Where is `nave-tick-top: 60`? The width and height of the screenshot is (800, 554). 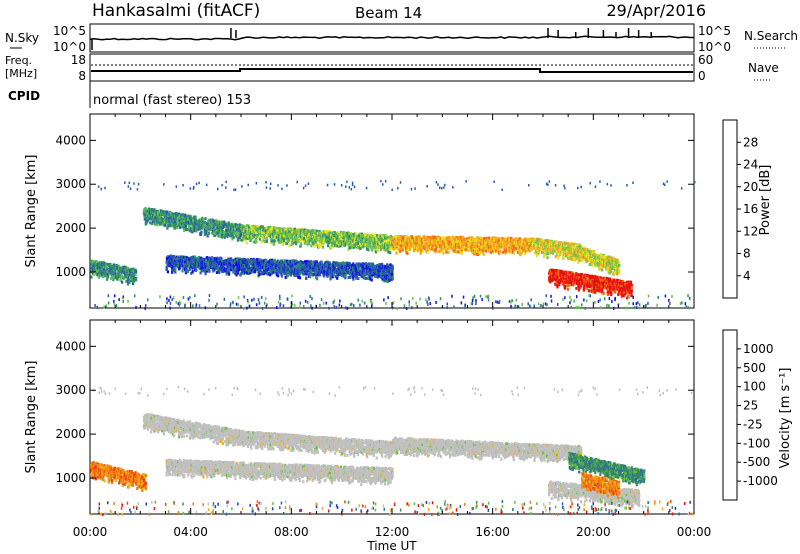 nave-tick-top: 60 is located at coordinates (705, 60).